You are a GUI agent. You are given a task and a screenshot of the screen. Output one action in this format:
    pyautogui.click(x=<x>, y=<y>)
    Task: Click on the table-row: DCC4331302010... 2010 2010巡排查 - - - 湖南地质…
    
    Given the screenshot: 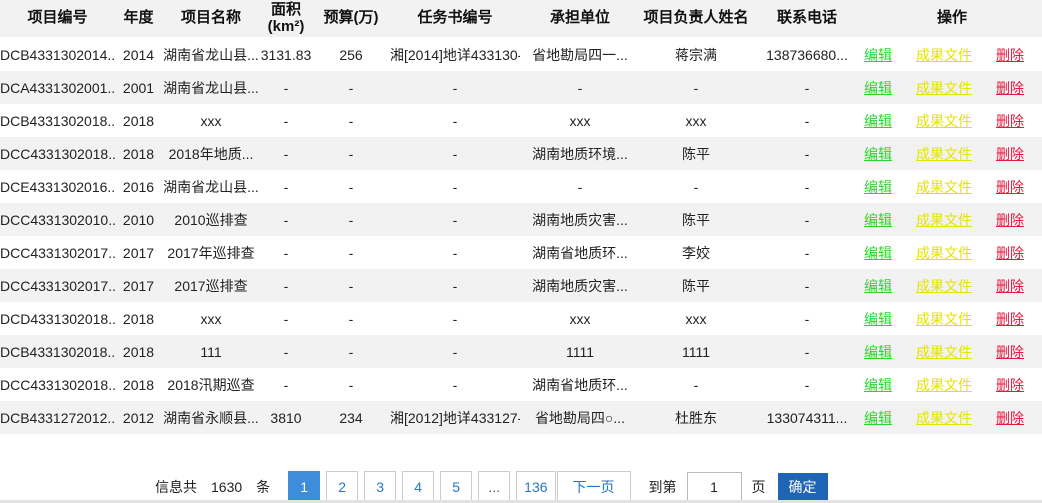 What is the action you would take?
    pyautogui.click(x=521, y=219)
    